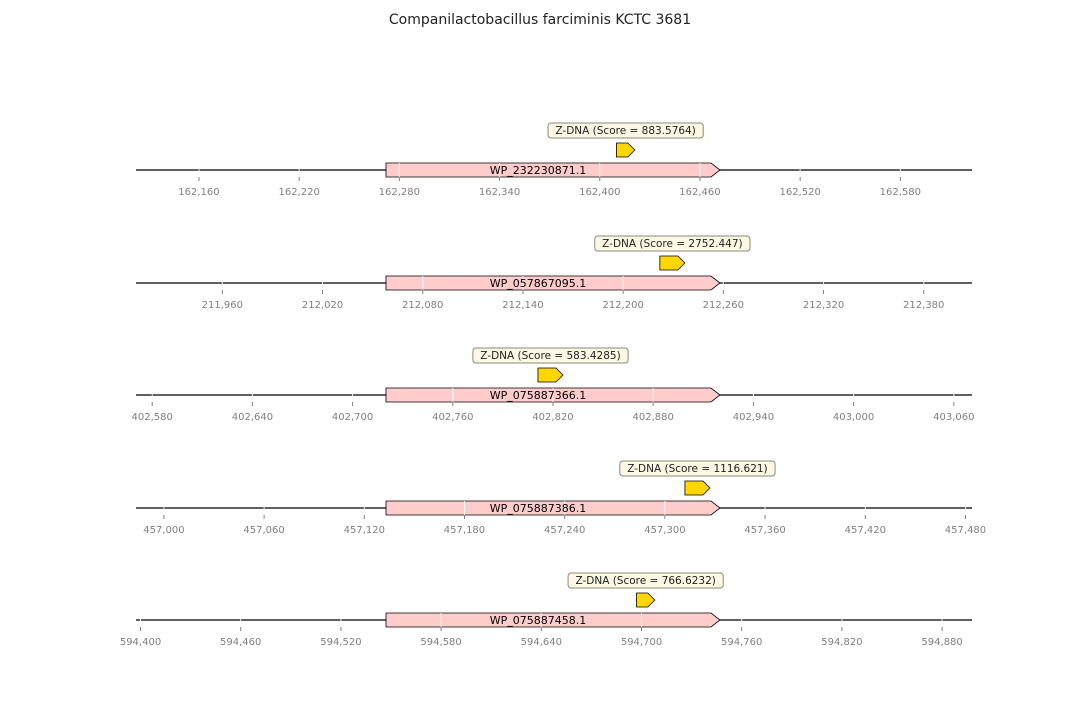 Image resolution: width=1080 pixels, height=720 pixels. I want to click on tick-label: 403,000, so click(853, 417).